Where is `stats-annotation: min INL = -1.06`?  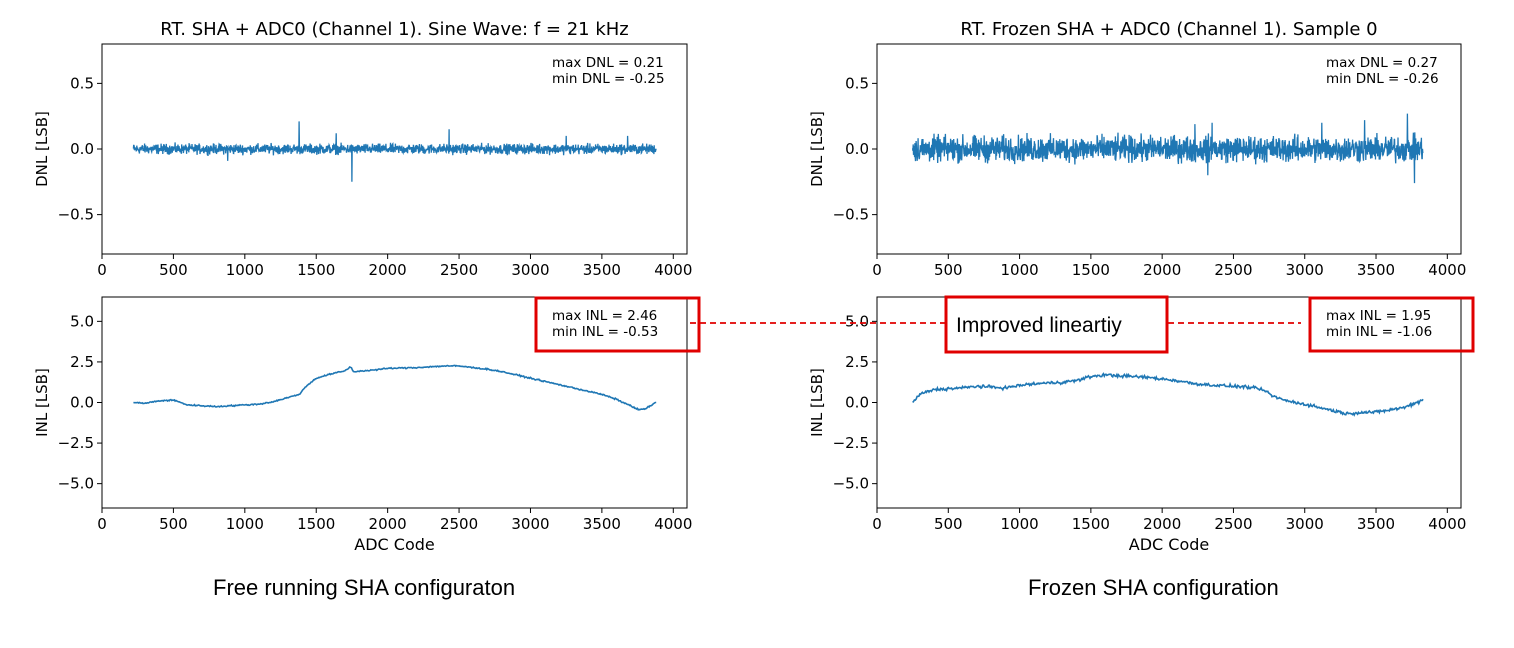 stats-annotation: min INL = -1.06 is located at coordinates (1379, 332).